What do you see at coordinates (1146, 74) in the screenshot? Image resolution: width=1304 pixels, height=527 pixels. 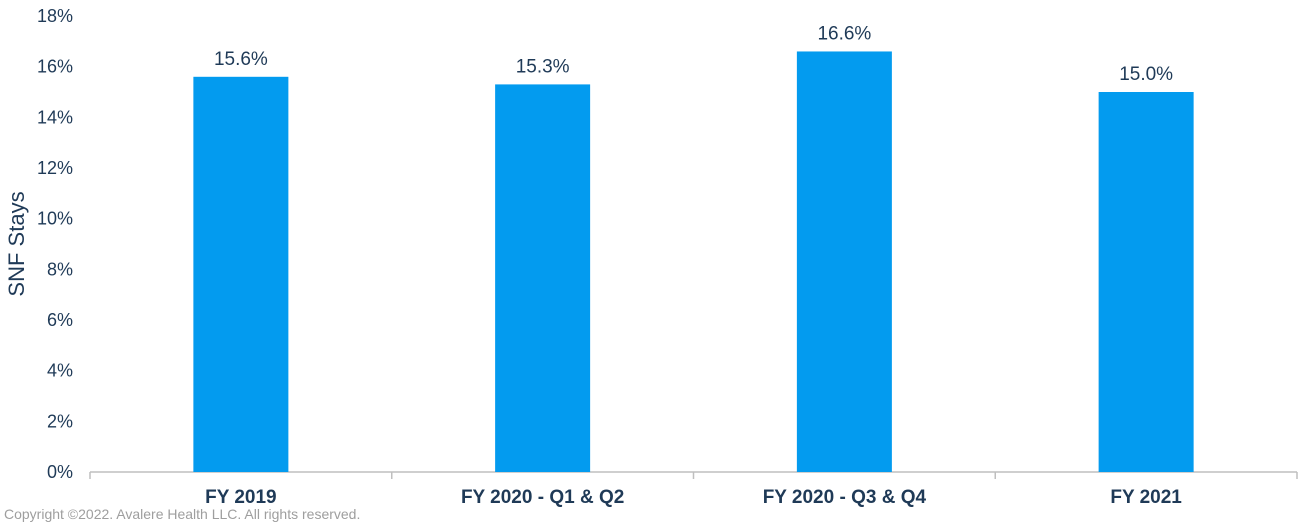 I see `bar-data-label: 15.0%` at bounding box center [1146, 74].